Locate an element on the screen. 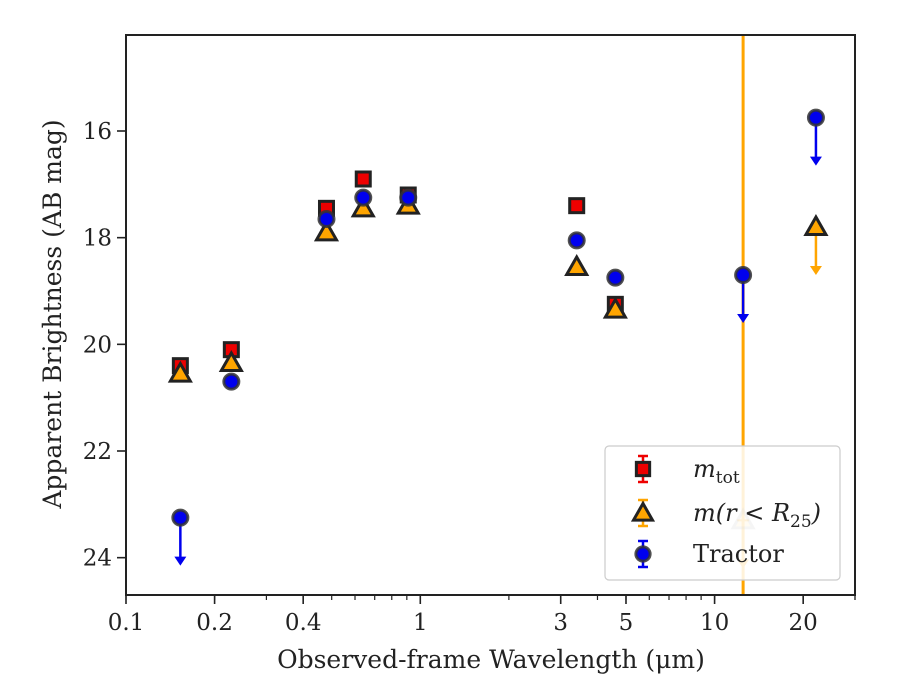 The width and height of the screenshot is (900, 700). legend-label: m(r < R25) is located at coordinates (757, 515).